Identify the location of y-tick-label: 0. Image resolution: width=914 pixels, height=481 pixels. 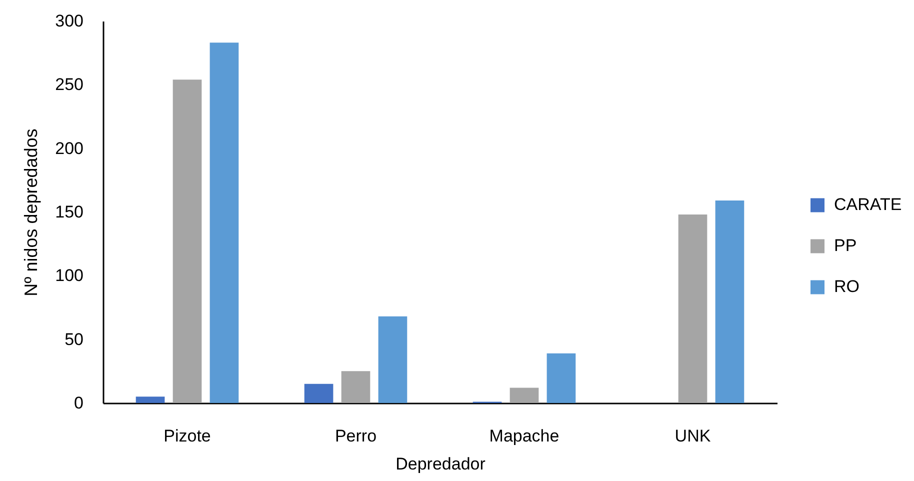
(79, 403).